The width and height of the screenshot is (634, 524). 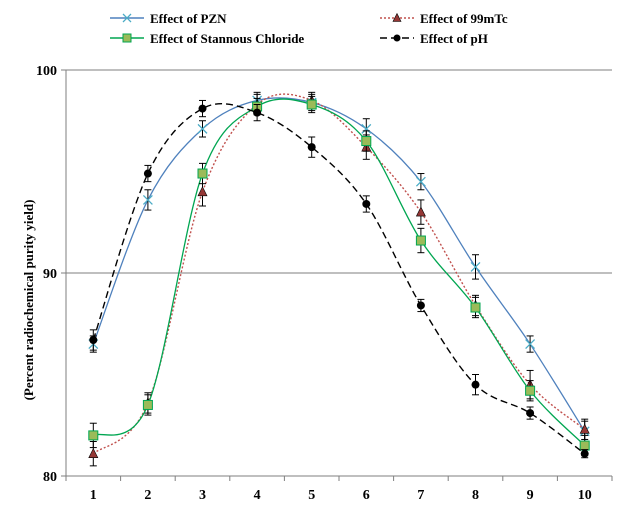 I want to click on y-axis-label: (Percent radiochemical purity yield), so click(x=28, y=300).